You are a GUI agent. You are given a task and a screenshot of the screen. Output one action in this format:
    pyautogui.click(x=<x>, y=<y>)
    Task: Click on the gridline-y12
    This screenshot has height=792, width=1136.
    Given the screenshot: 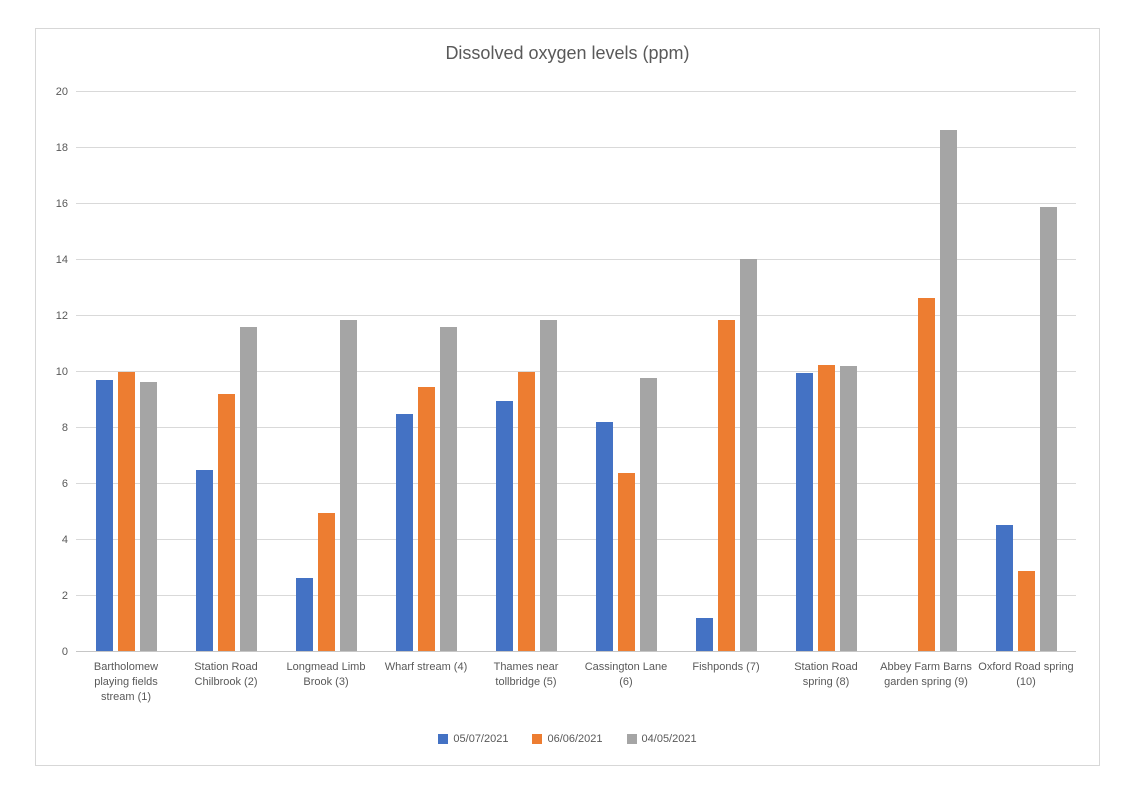 What is the action you would take?
    pyautogui.click(x=576, y=315)
    